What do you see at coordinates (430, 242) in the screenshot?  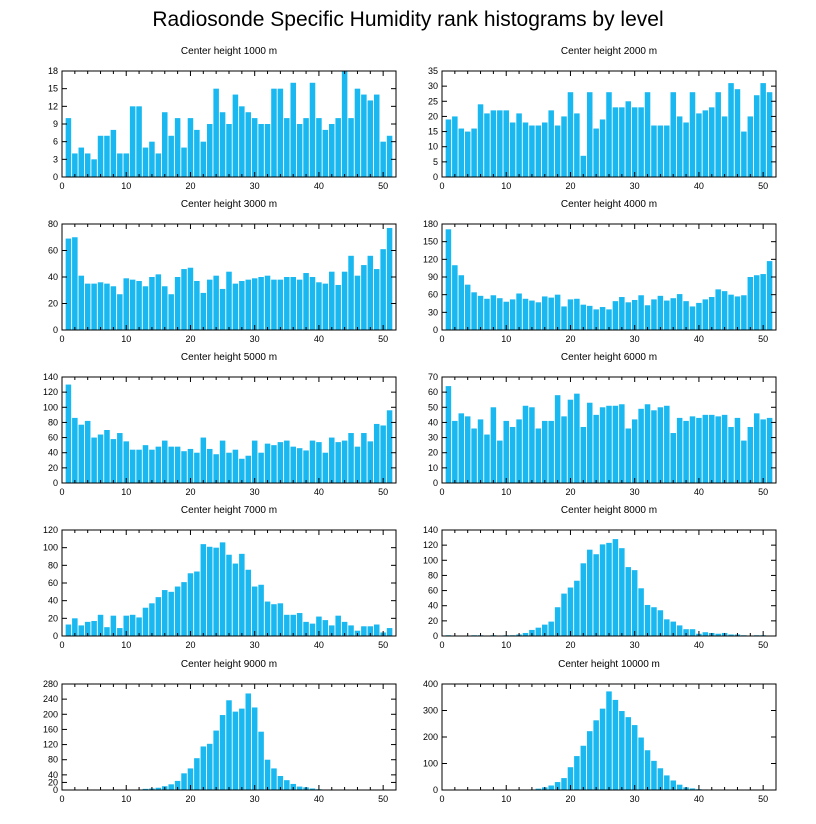 I see `y-tick-label: 150` at bounding box center [430, 242].